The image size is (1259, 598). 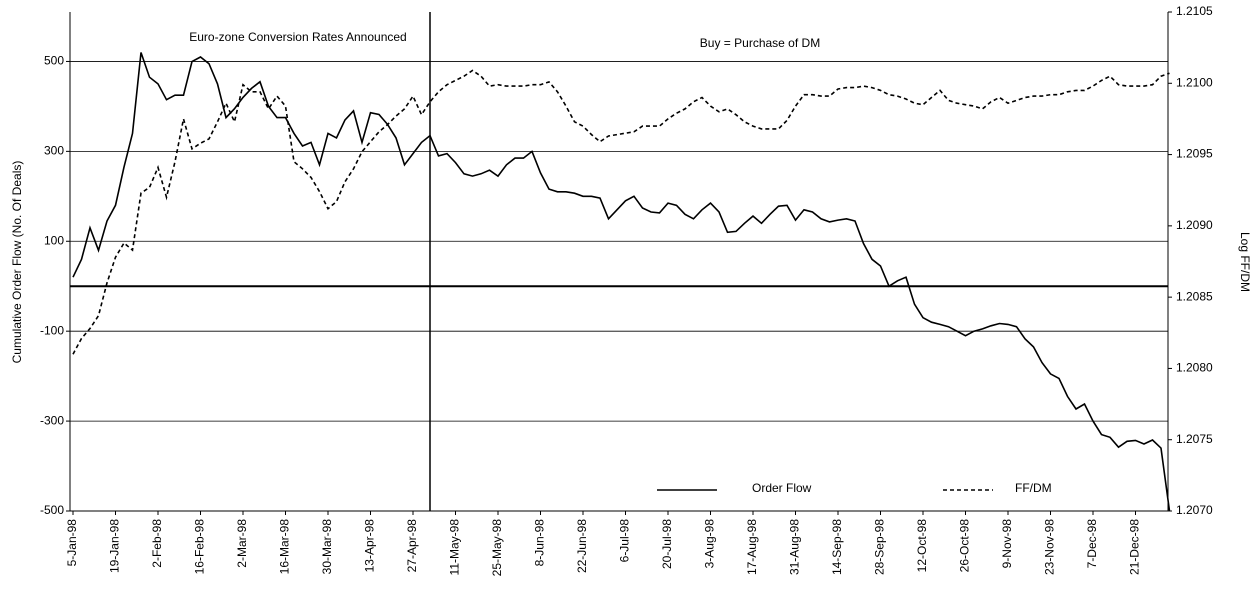 What do you see at coordinates (1194, 439) in the screenshot?
I see `y2-tick-label: 1.2075` at bounding box center [1194, 439].